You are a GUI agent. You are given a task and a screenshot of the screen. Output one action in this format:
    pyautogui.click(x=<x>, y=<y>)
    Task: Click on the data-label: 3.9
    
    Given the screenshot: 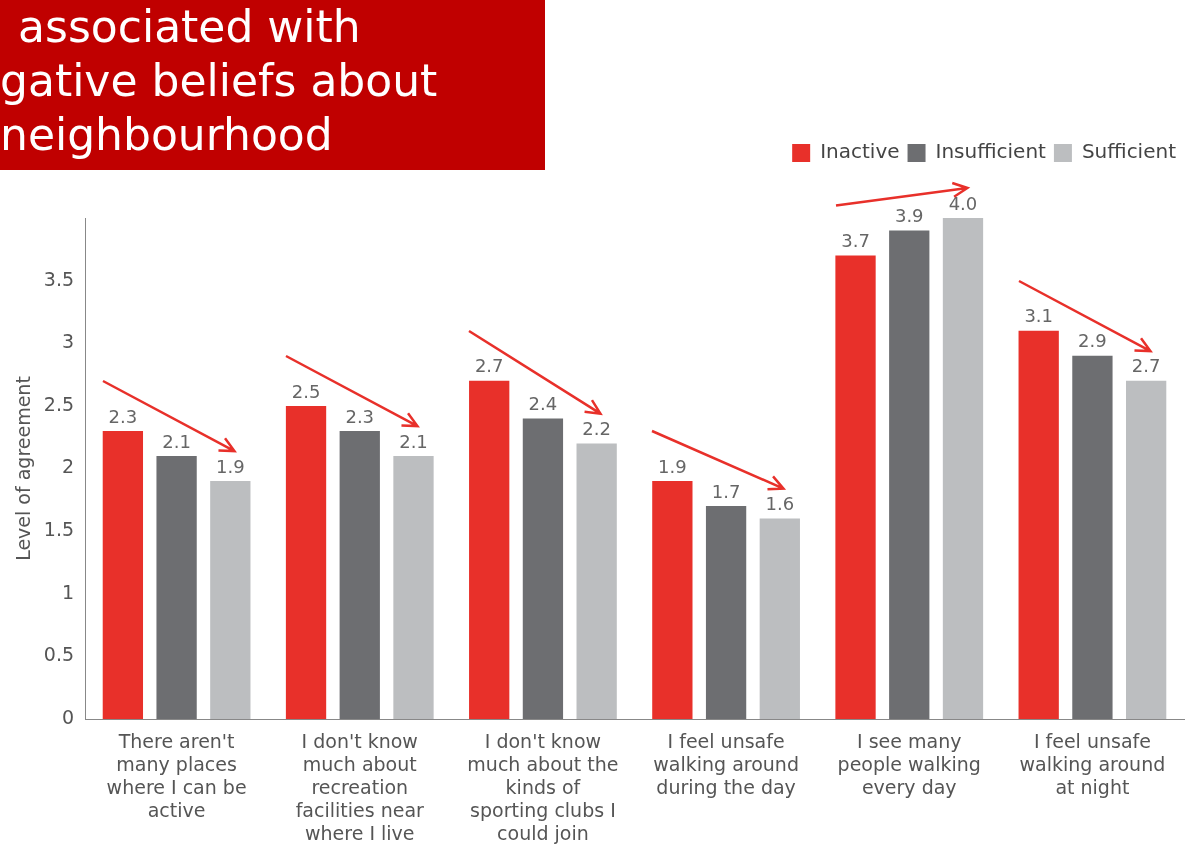 What is the action you would take?
    pyautogui.click(x=909, y=216)
    